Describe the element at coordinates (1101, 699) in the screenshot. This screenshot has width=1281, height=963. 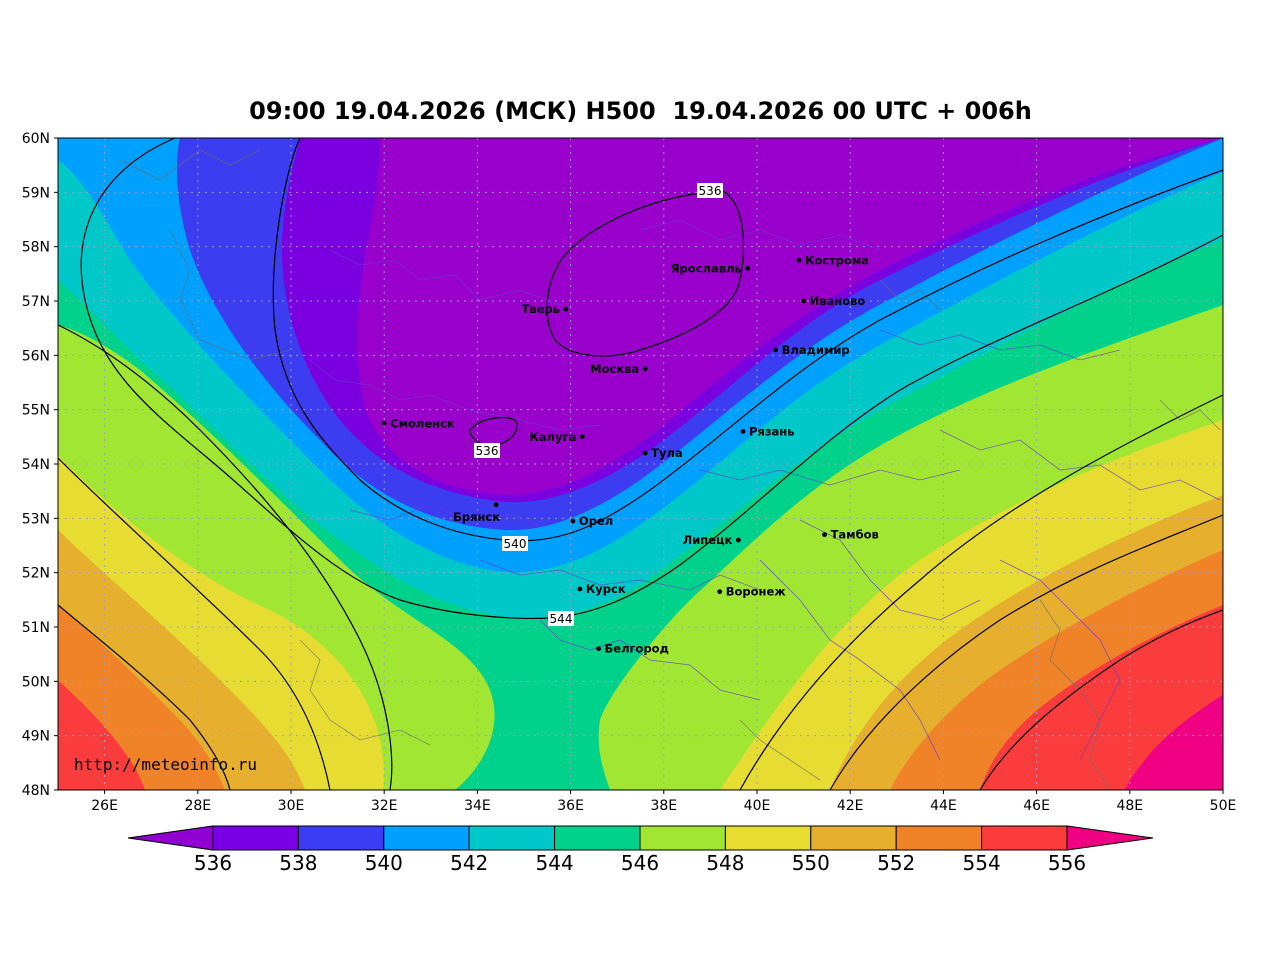
I see `isoline-556e` at that location.